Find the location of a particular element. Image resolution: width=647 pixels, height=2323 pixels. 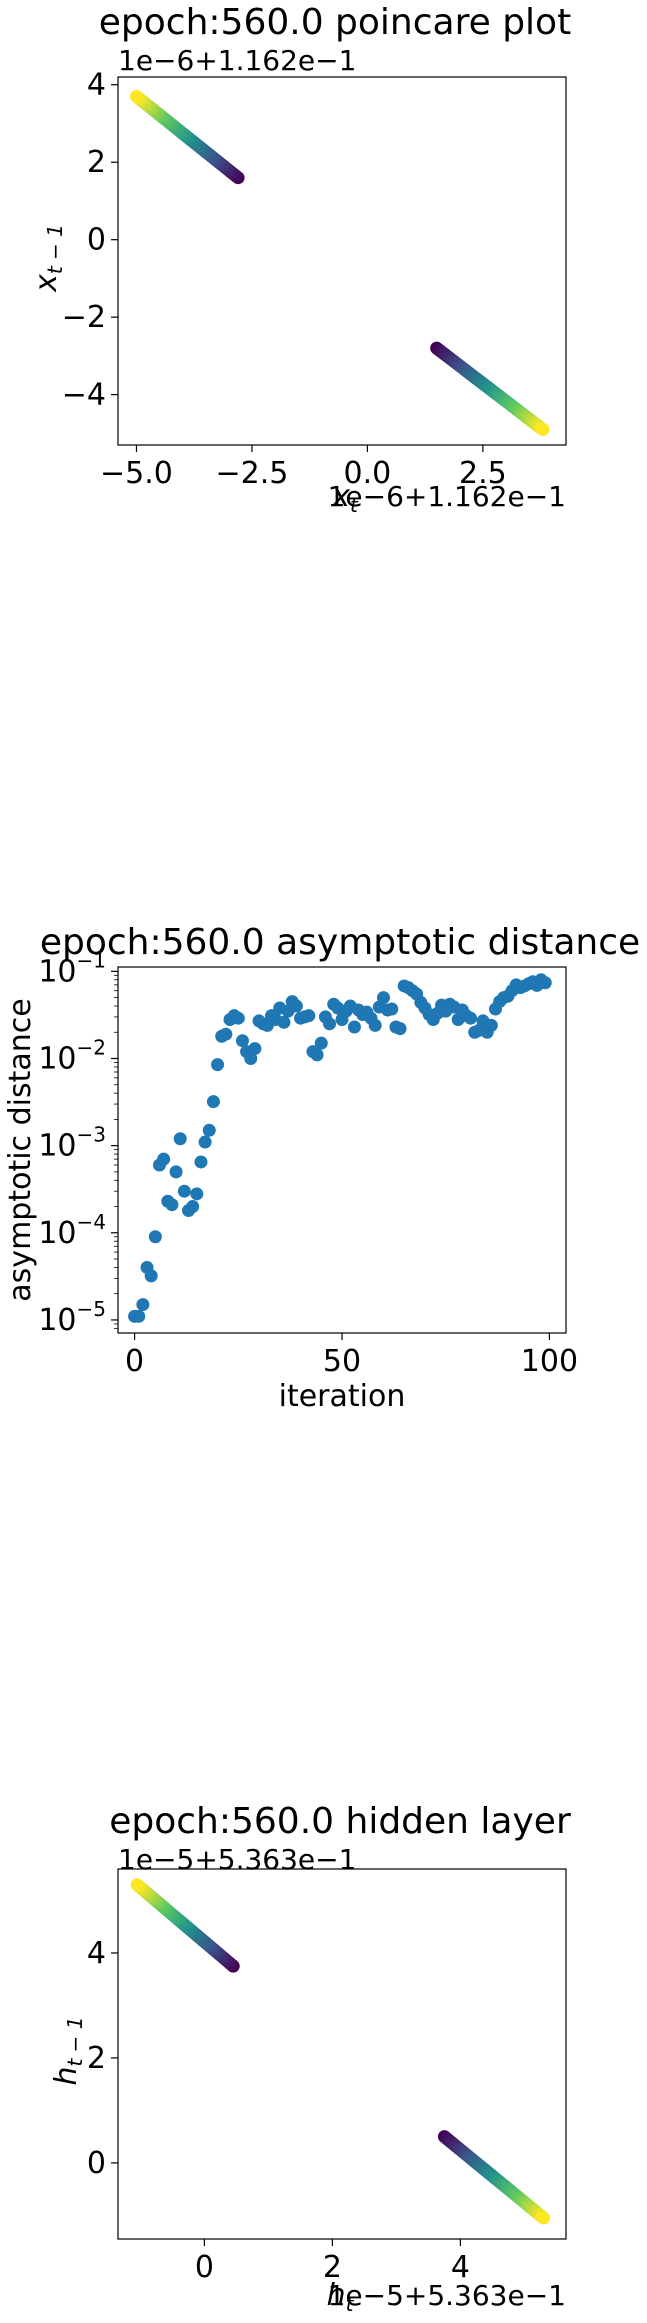

y-axis-ticks: 10⁻⁵ 10⁻⁴ 10⁻³ 10⁻² 10⁻¹ is located at coordinates (78, 1143).